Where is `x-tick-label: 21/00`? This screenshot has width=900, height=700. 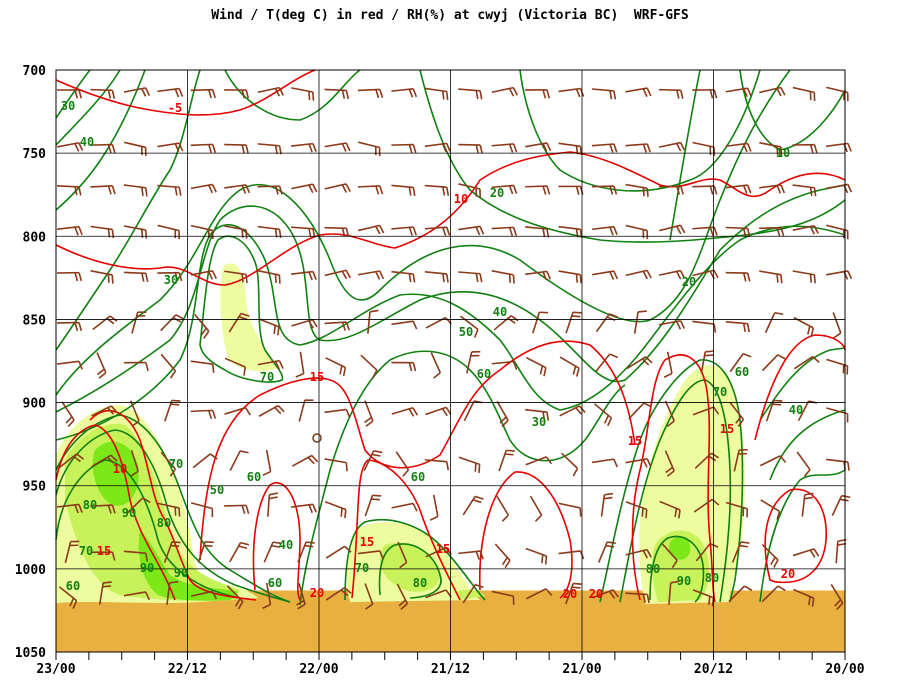
x-tick-label: 21/00 is located at coordinates (581, 669).